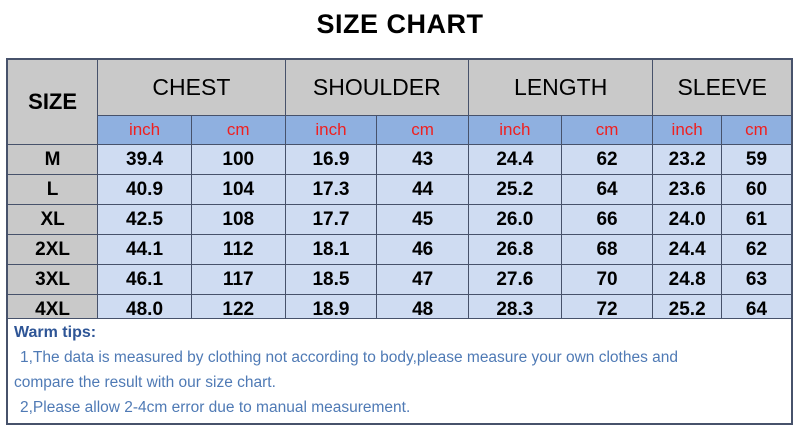  I want to click on cell-length-cm: 66, so click(607, 219).